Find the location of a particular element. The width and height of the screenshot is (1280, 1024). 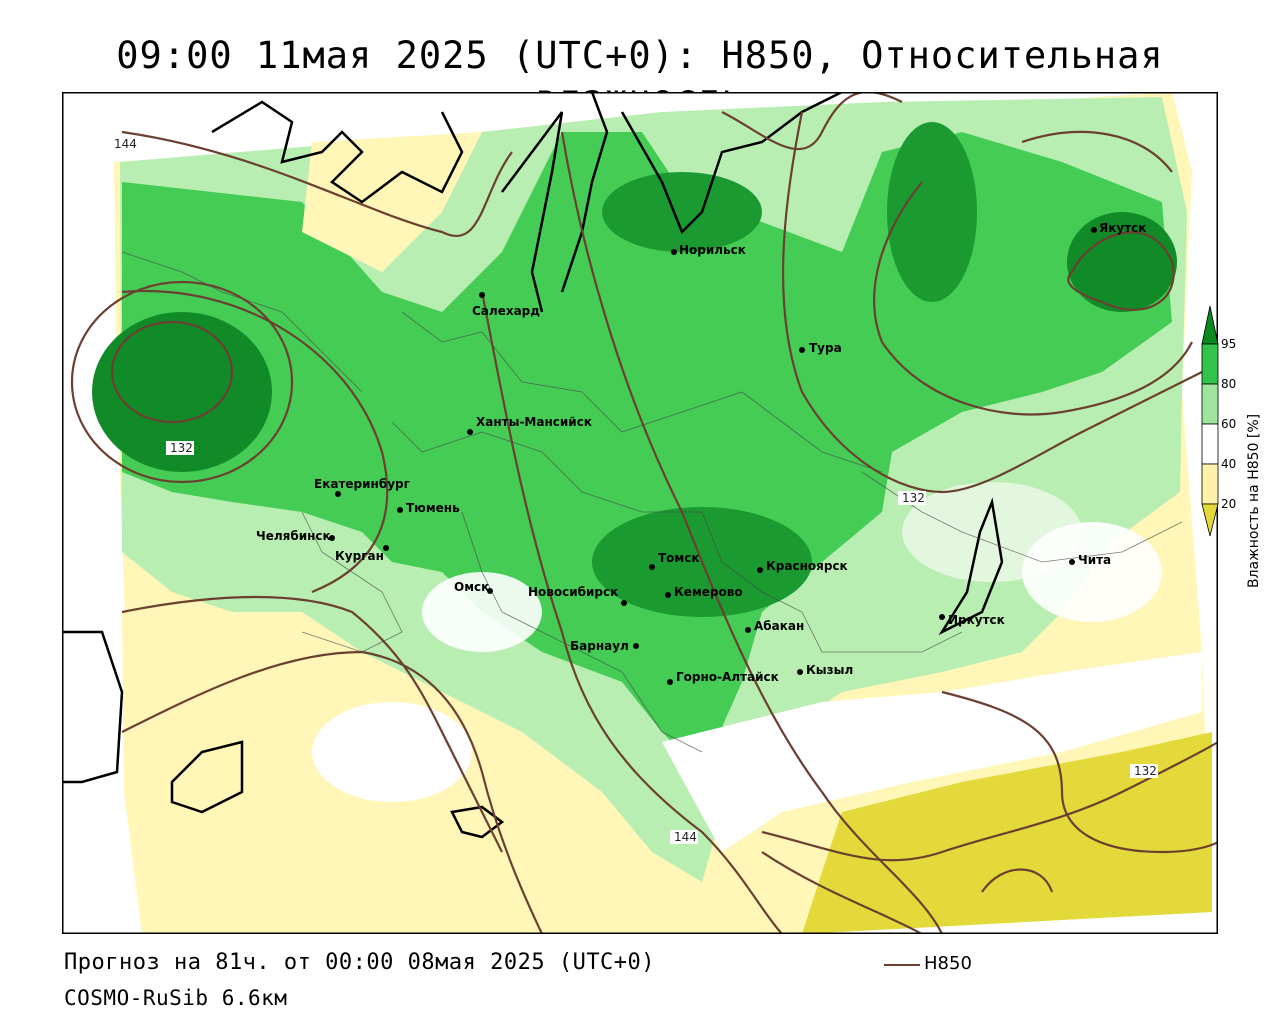

city-label: Горно-Алтайск is located at coordinates (727, 677).